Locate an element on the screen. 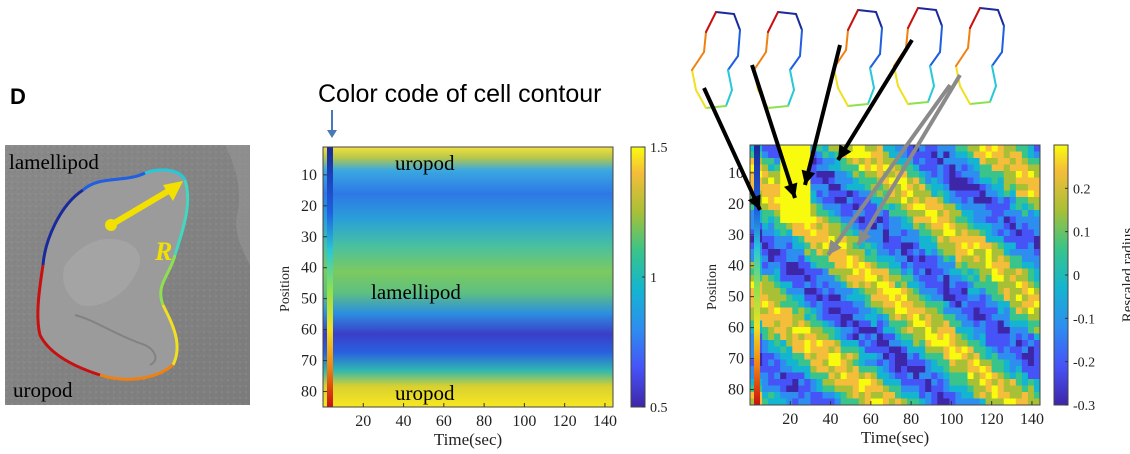 Image resolution: width=1130 pixels, height=454 pixels. heatmap-cells is located at coordinates (895, 275).